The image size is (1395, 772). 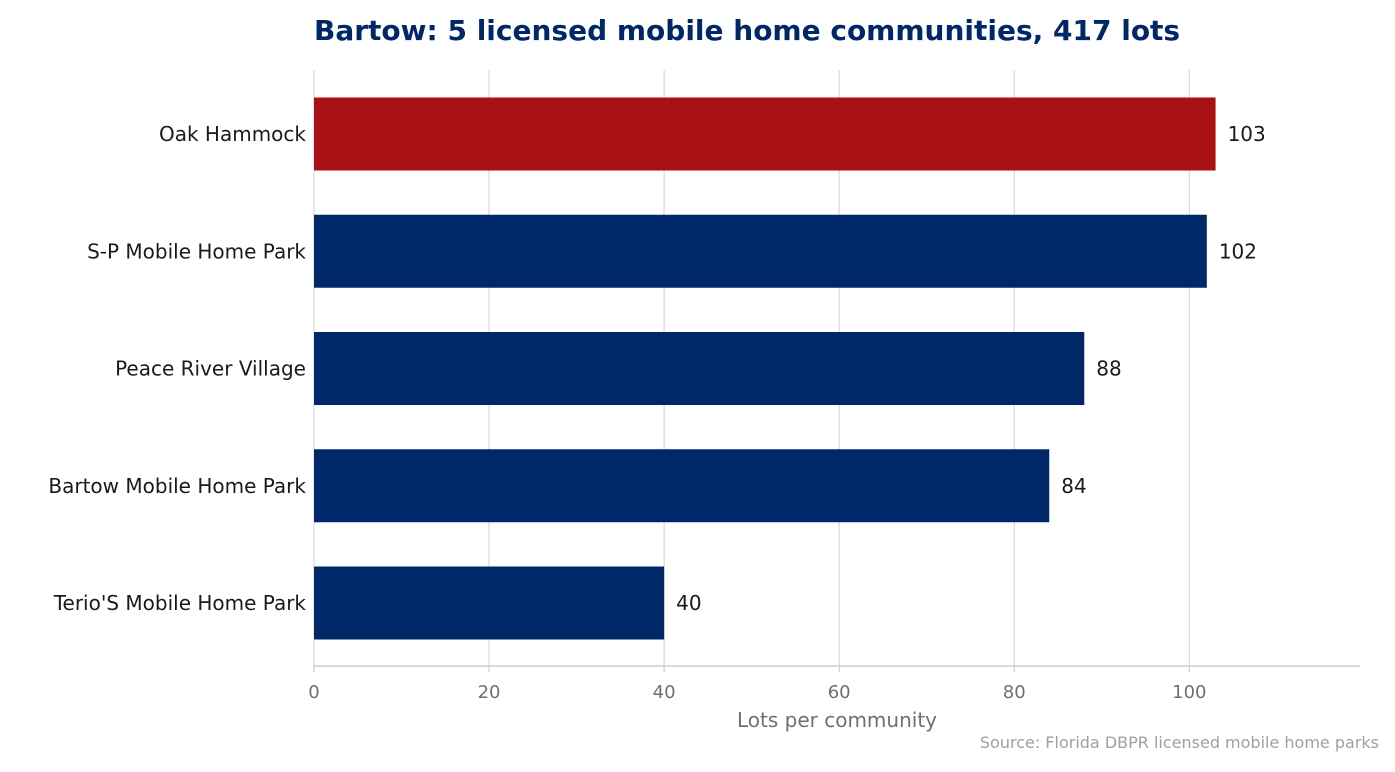 I want to click on category-label-4: Bartow Mobile Home Park, so click(x=177, y=486).